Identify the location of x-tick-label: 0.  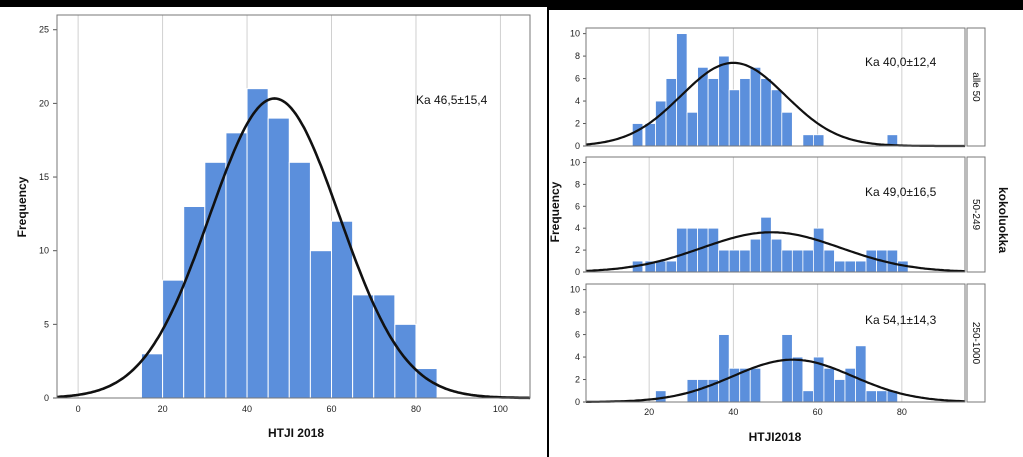
(78, 409).